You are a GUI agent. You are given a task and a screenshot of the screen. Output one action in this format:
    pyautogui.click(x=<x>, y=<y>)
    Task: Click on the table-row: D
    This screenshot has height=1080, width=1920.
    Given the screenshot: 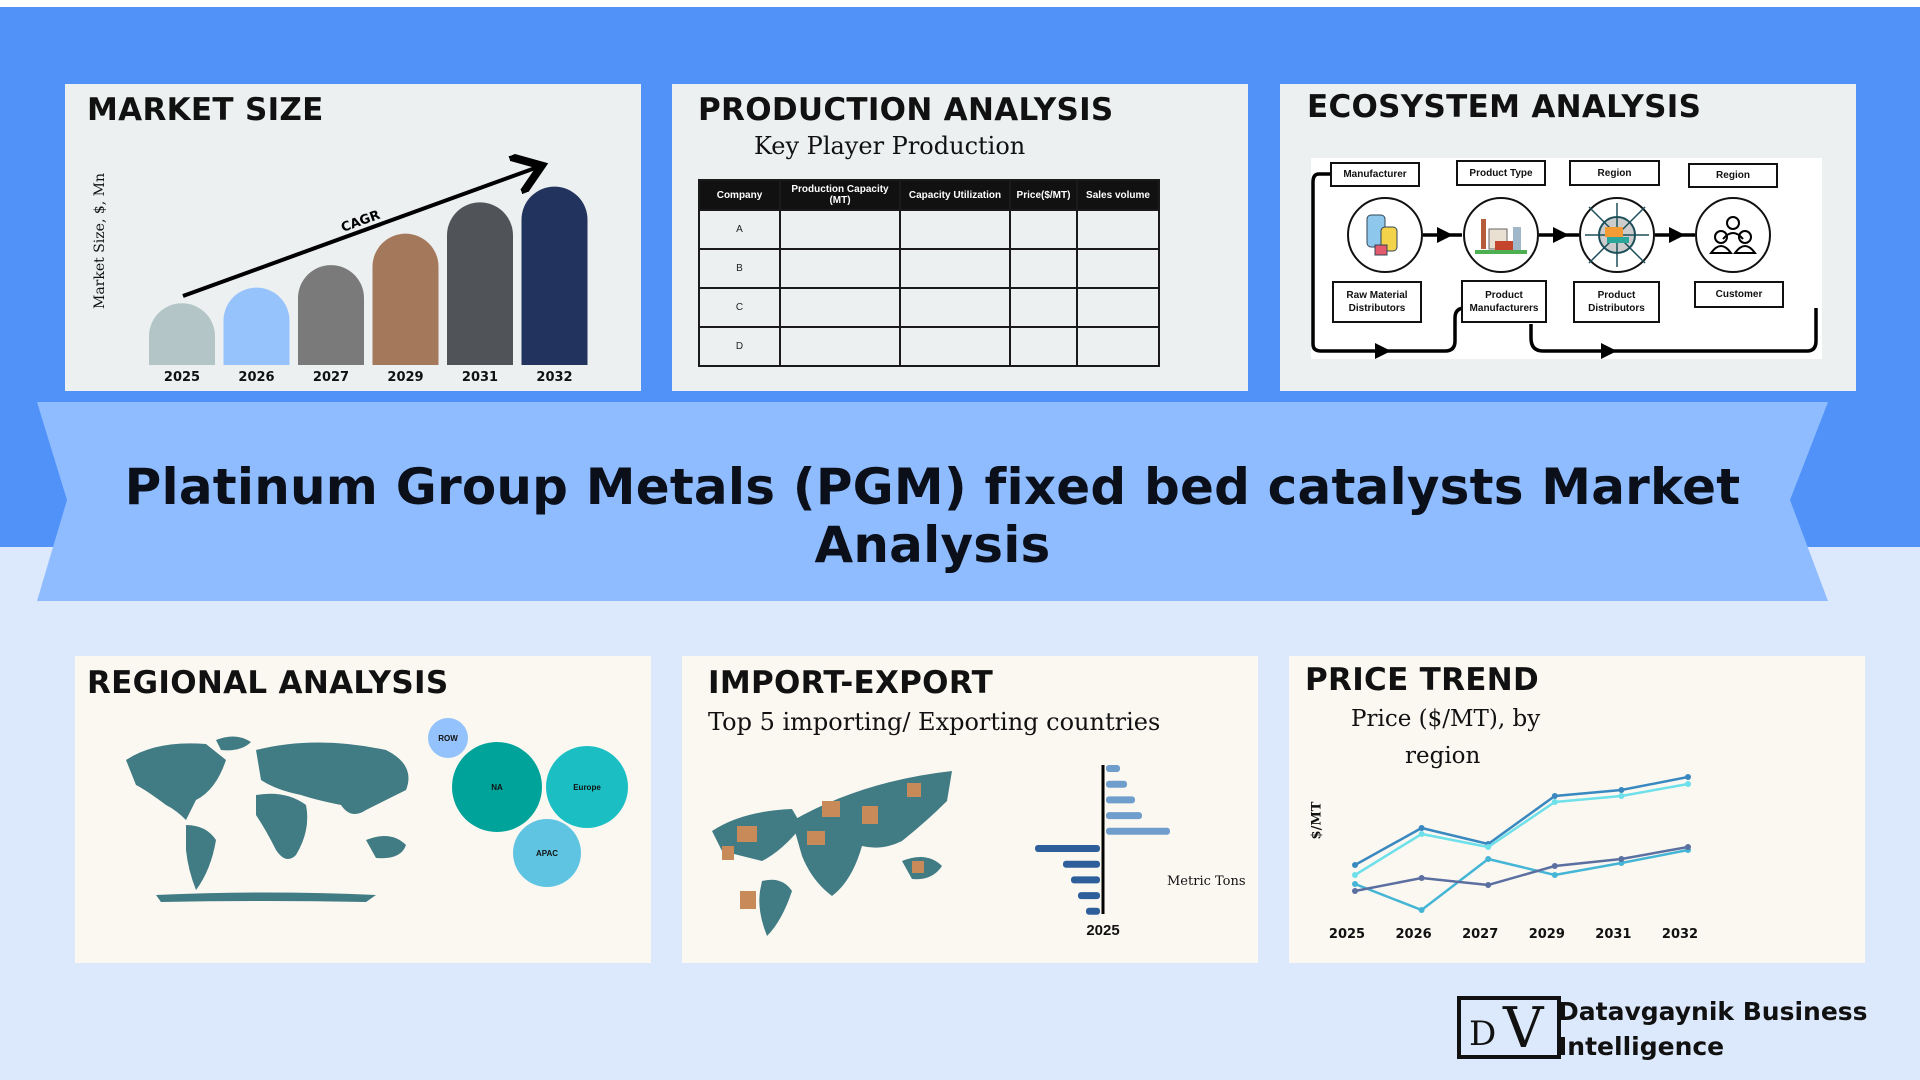 What is the action you would take?
    pyautogui.click(x=929, y=346)
    